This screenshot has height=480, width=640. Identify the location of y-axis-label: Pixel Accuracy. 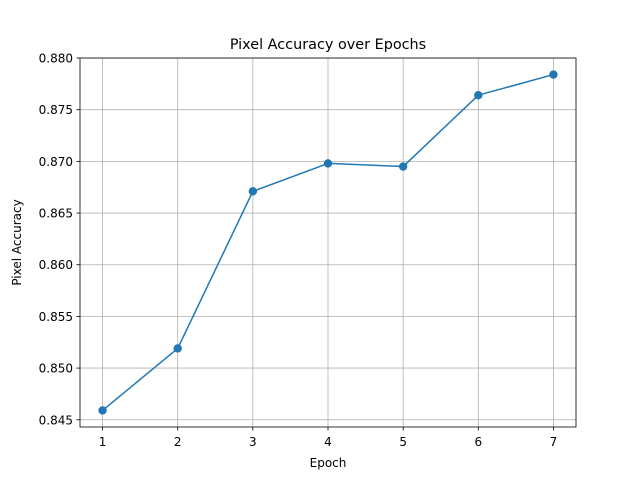
(17, 242).